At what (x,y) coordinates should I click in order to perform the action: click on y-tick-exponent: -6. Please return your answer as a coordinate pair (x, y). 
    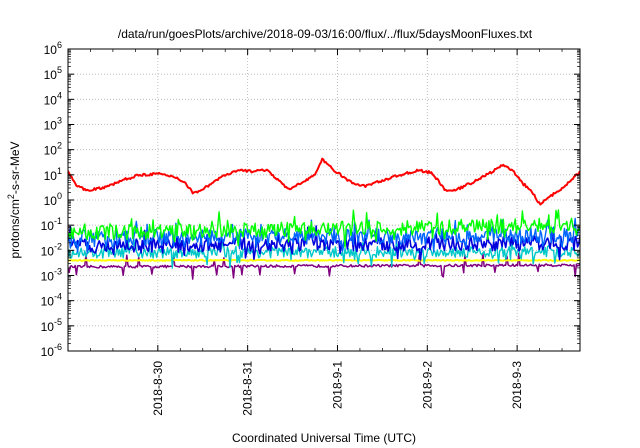
    Looking at the image, I should click on (58, 347).